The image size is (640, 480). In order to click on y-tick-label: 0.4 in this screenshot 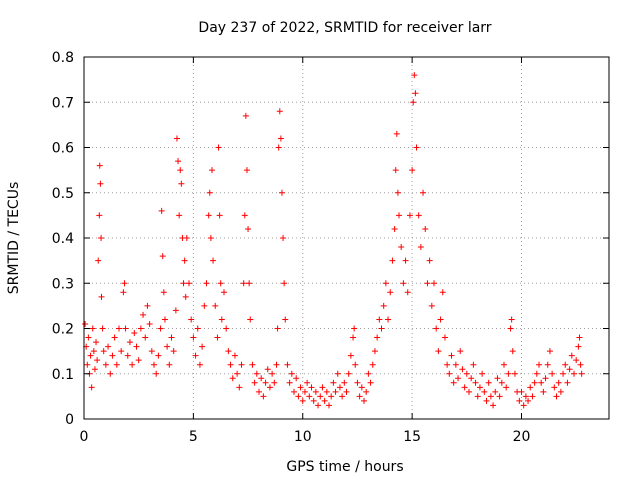, I will do `click(63, 239)`.